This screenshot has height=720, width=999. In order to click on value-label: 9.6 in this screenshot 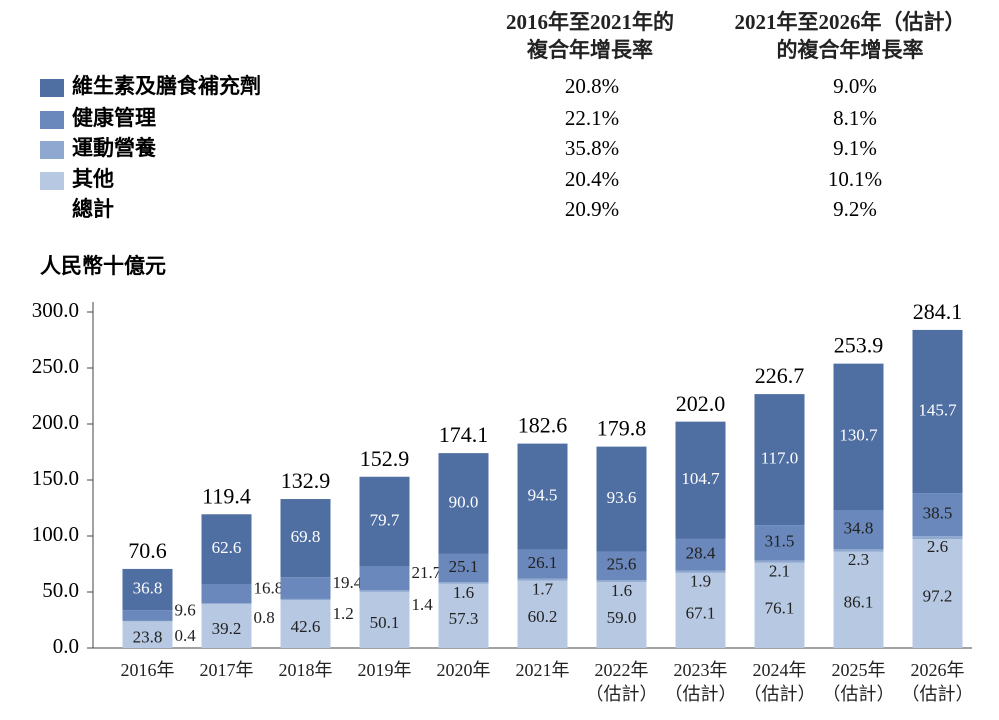, I will do `click(185, 609)`.